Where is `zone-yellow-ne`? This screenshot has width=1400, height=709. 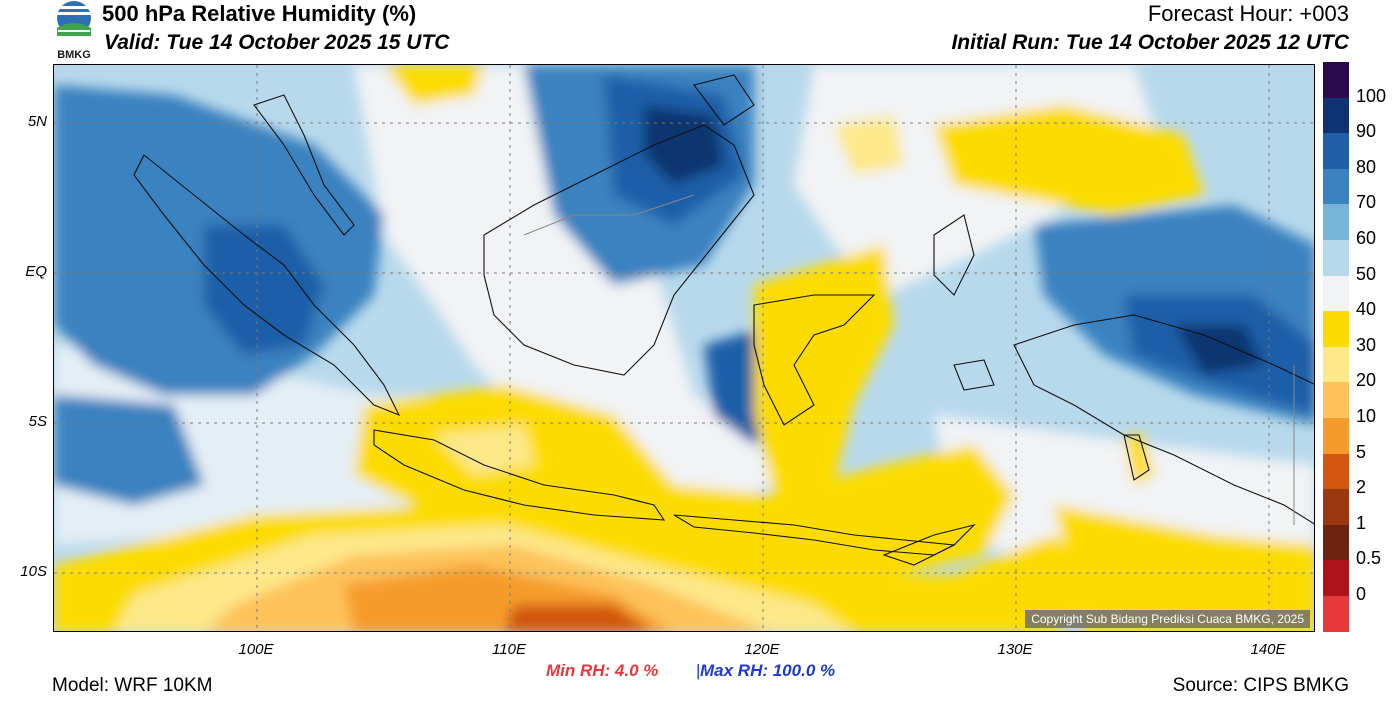
zone-yellow-ne is located at coordinates (1069, 160).